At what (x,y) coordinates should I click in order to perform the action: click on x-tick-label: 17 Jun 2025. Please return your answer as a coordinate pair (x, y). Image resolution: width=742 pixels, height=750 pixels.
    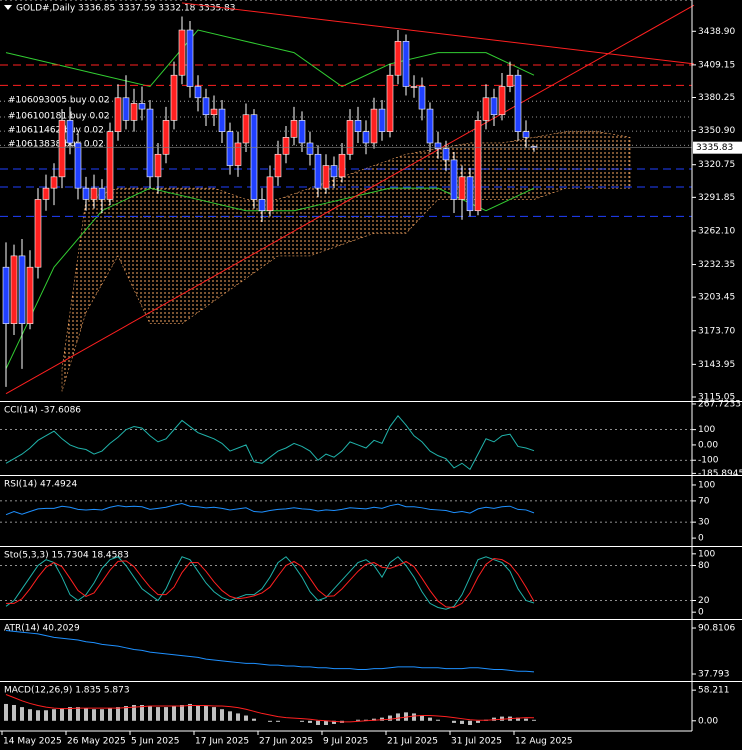
    Looking at the image, I should click on (222, 742).